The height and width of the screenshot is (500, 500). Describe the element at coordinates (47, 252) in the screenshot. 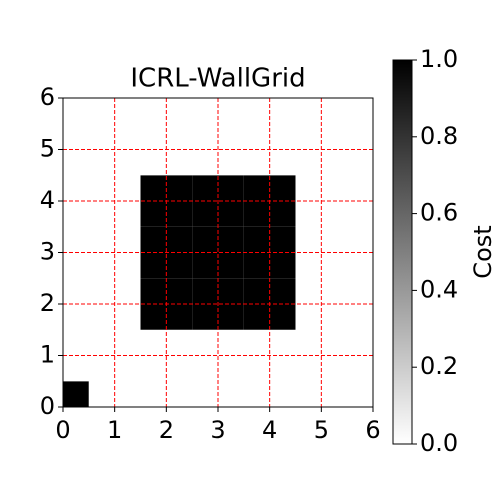

I see `y-tick-label: 3` at that location.